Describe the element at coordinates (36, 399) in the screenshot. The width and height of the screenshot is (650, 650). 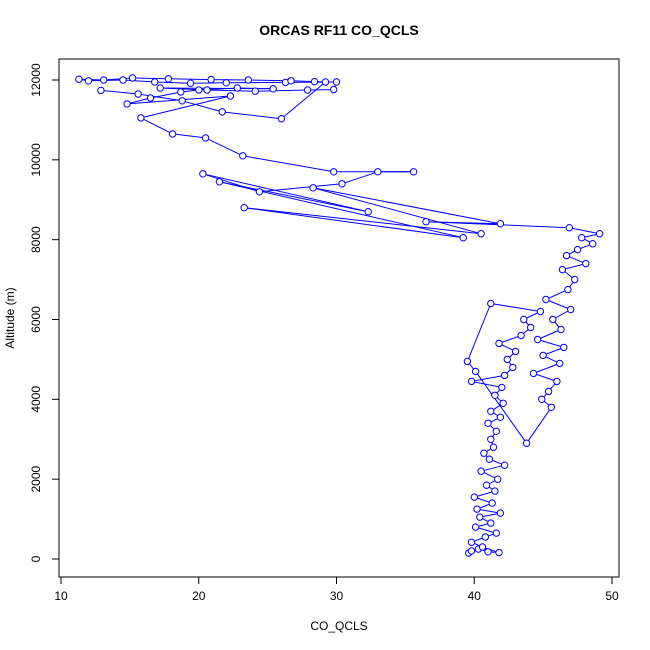
I see `y-tick-label: 4000` at that location.